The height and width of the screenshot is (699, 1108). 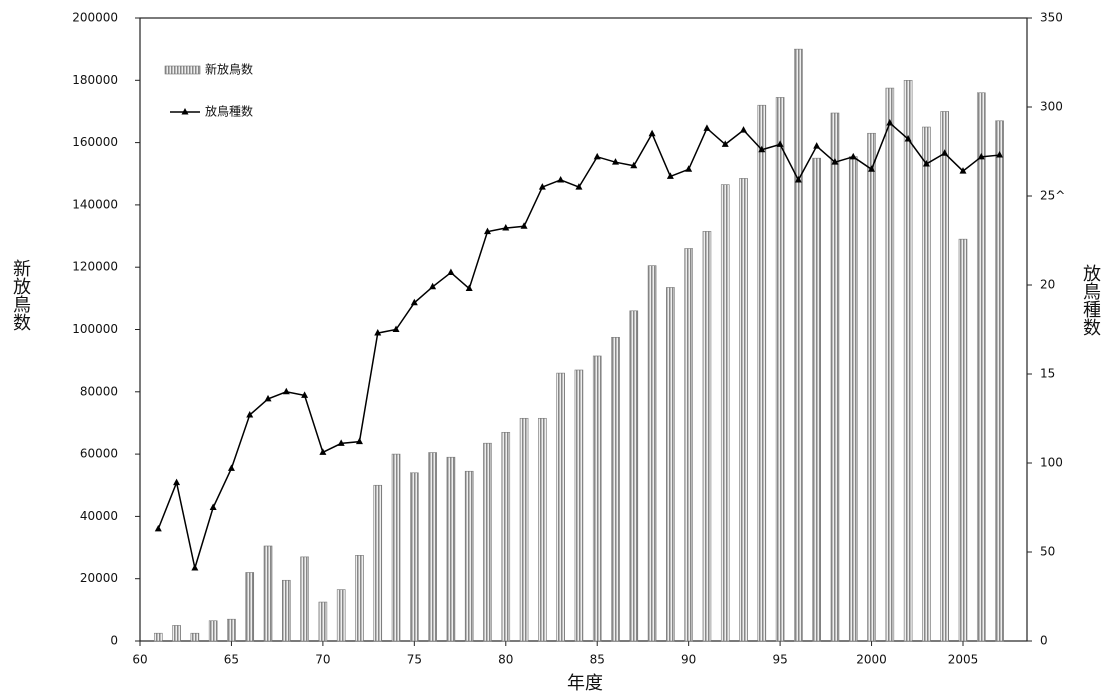 What do you see at coordinates (231, 660) in the screenshot?
I see `x-tick-label: 65` at bounding box center [231, 660].